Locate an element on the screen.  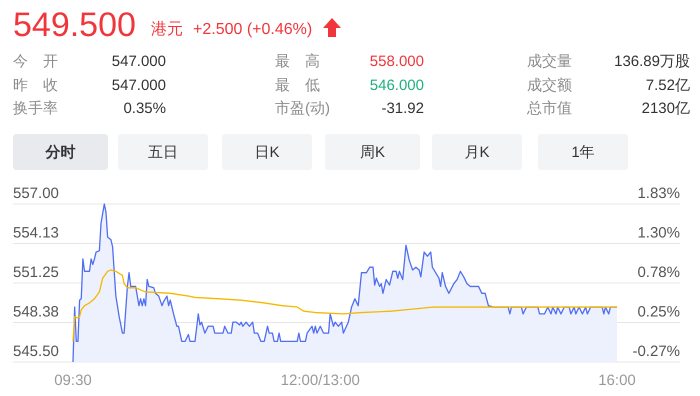
text: 549.500 is located at coordinates (74, 25).